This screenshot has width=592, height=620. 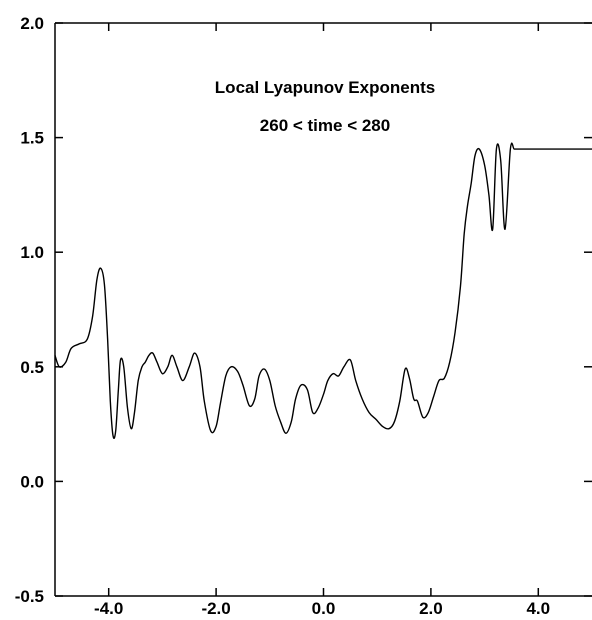 What do you see at coordinates (325, 125) in the screenshot?
I see `chart-subtitle: 260 < time < 280` at bounding box center [325, 125].